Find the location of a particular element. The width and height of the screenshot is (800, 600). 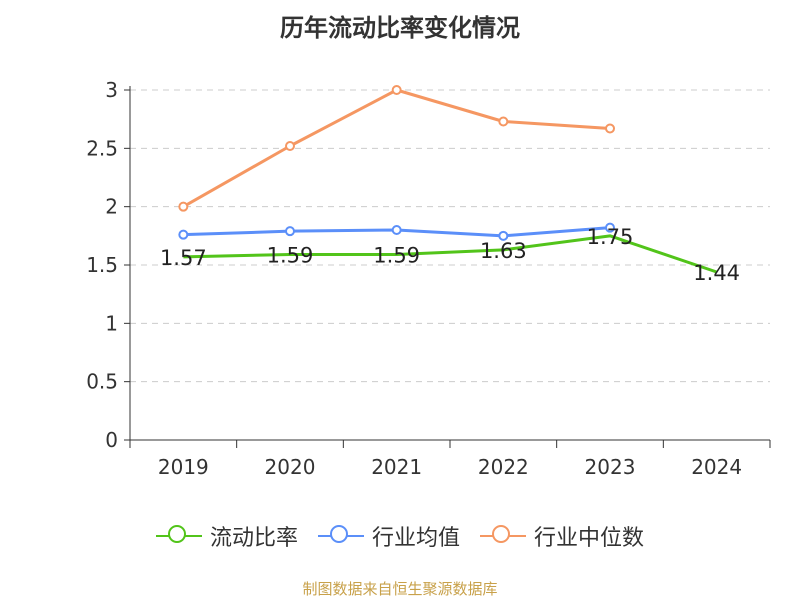

legend: 流动比率 行业均值 行业中位数 is located at coordinates (400, 536).